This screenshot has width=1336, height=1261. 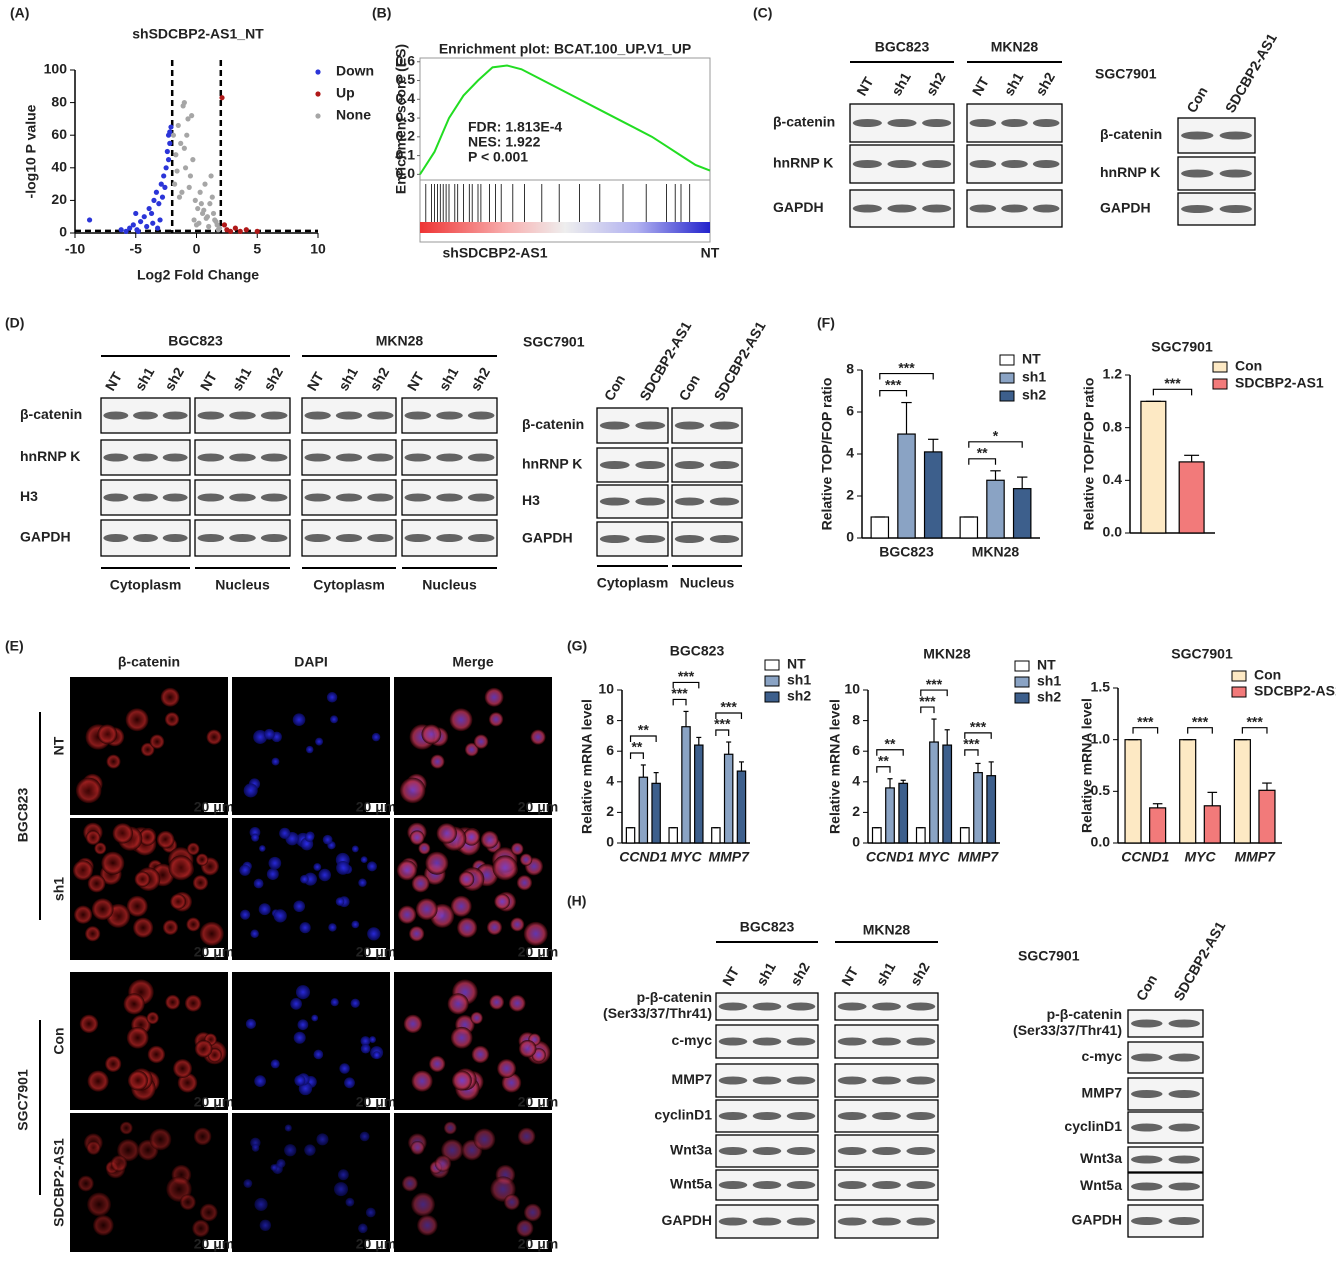 What do you see at coordinates (51, 414) in the screenshot?
I see `row-label: β-catenin` at bounding box center [51, 414].